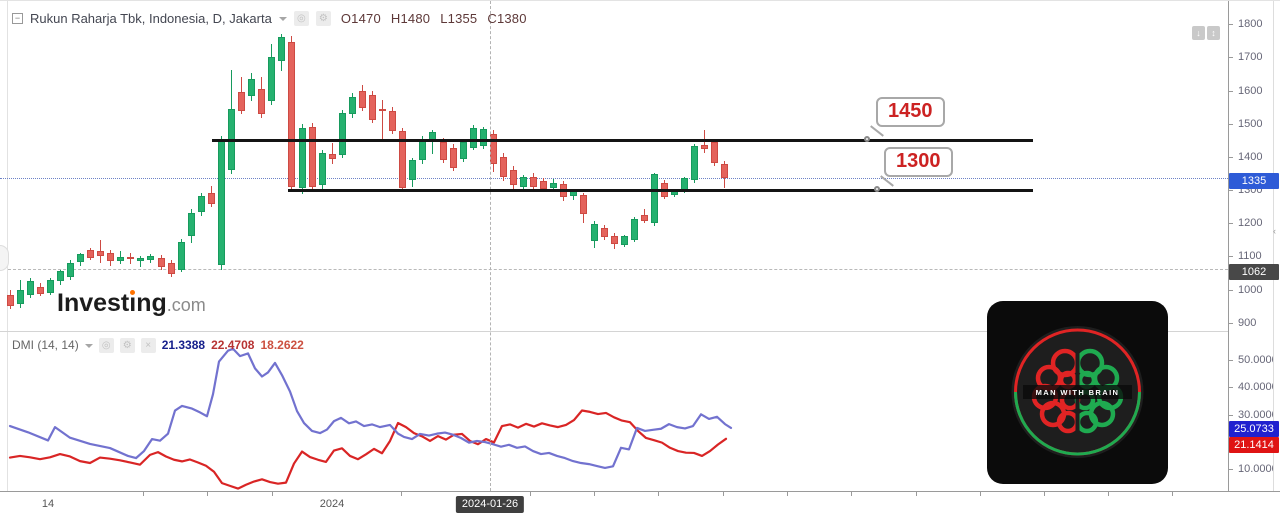 This screenshot has width=1280, height=515. I want to click on chevron-down-icon, so click(282, 19).